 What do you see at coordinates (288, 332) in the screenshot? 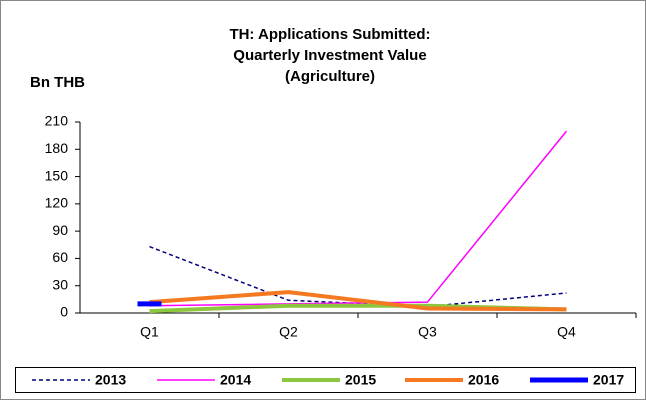
I see `x-tick-label: Q2` at bounding box center [288, 332].